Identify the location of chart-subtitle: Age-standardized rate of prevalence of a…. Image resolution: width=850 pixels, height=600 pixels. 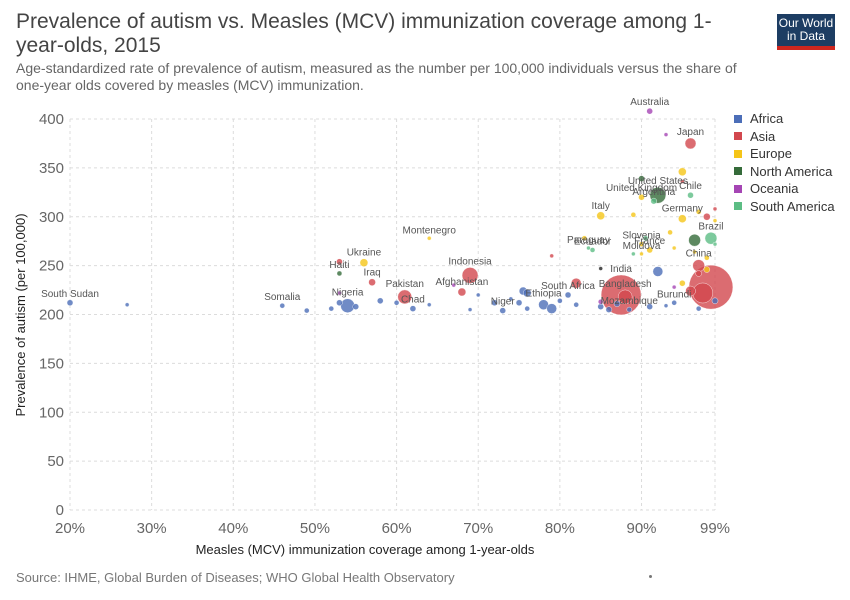
(376, 76).